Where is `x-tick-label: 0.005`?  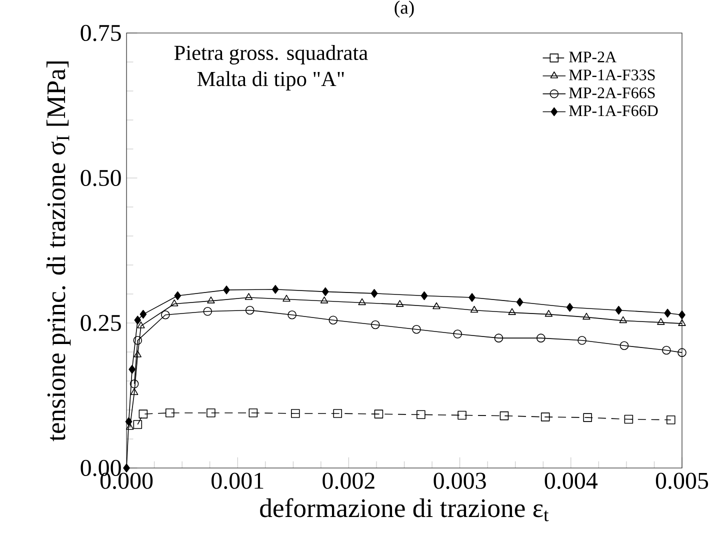
x-tick-label: 0.005 is located at coordinates (682, 481).